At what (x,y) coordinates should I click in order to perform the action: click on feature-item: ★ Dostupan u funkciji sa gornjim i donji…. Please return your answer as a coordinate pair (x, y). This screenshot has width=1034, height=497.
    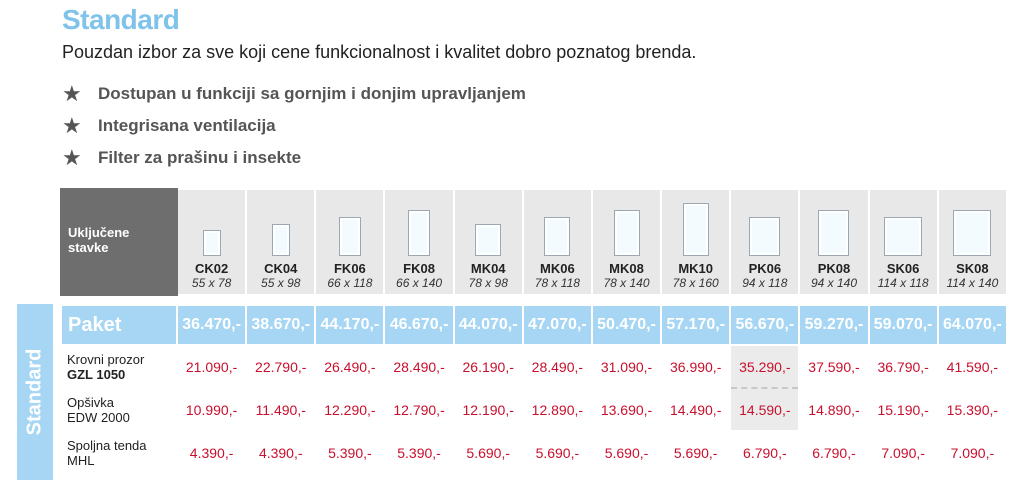
    Looking at the image, I should click on (294, 94).